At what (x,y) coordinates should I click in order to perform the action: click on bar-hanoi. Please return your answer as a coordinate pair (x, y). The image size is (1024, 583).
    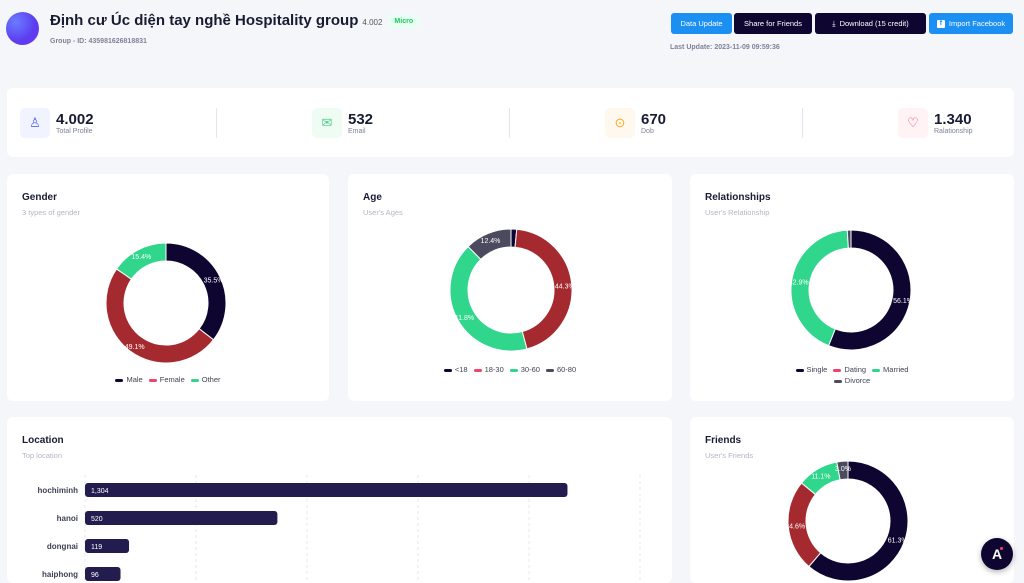
    Looking at the image, I should click on (181, 518).